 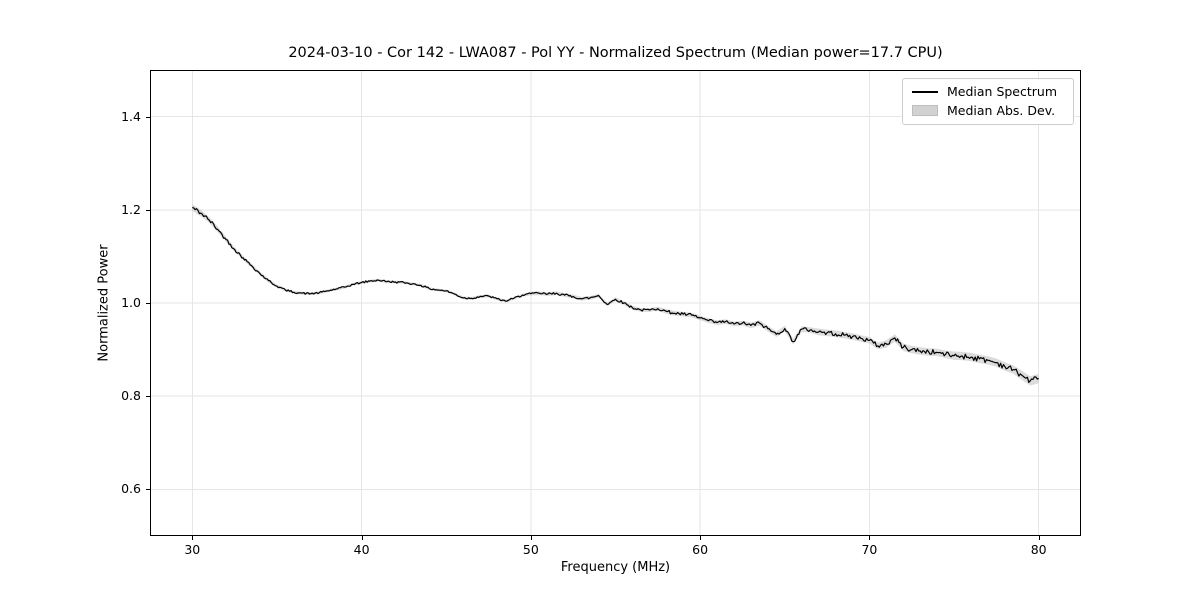 What do you see at coordinates (361, 549) in the screenshot?
I see `x-tick-label: 40` at bounding box center [361, 549].